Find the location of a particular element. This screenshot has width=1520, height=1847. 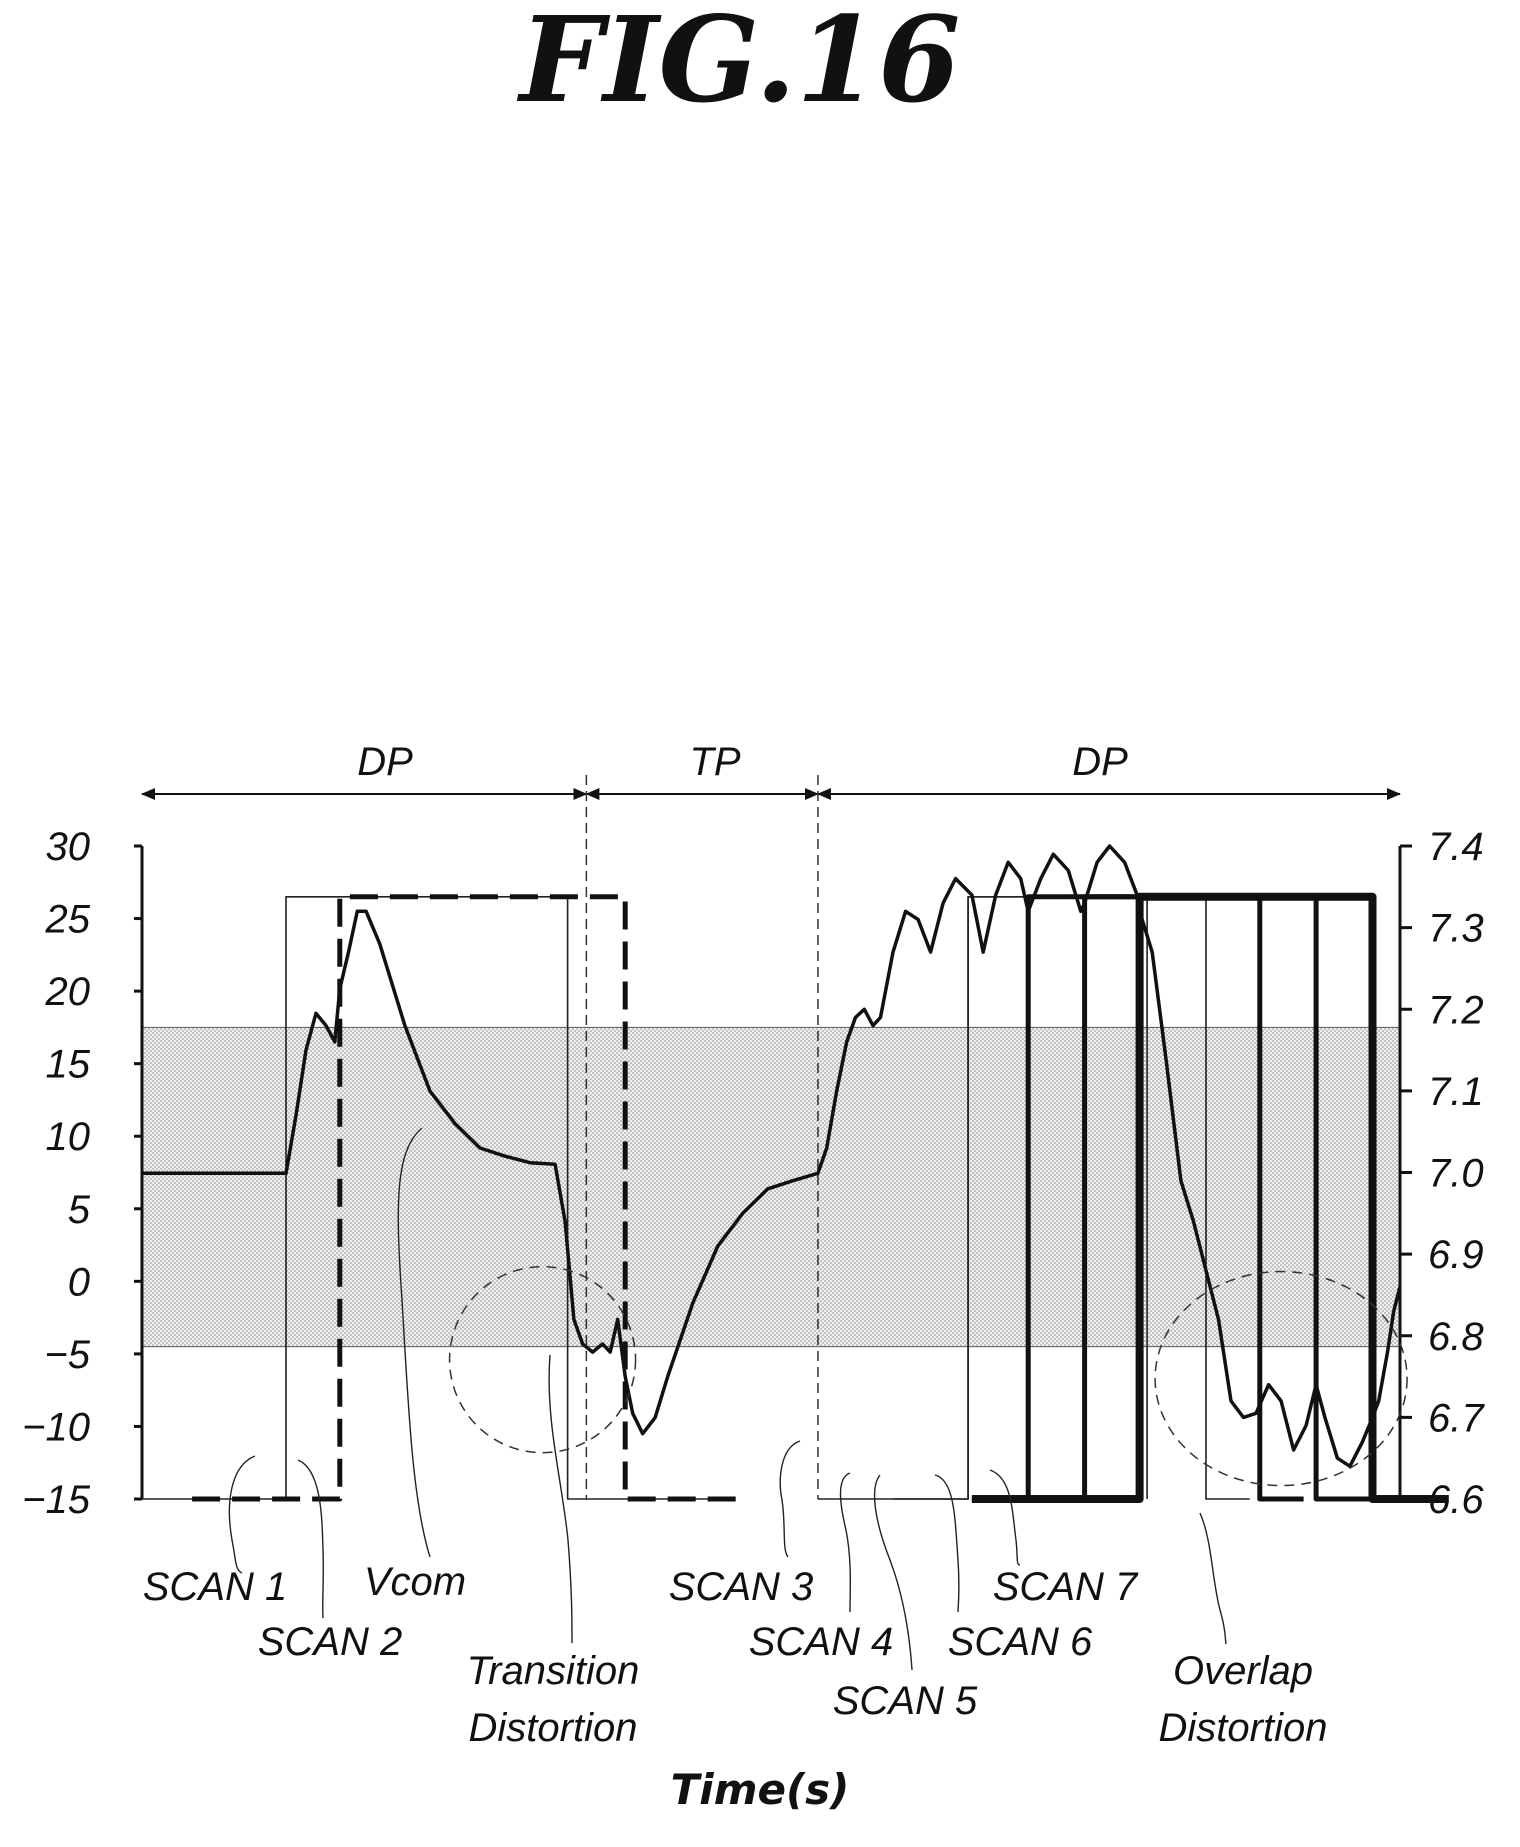

scan5-label: SCAN 5 is located at coordinates (905, 1701).